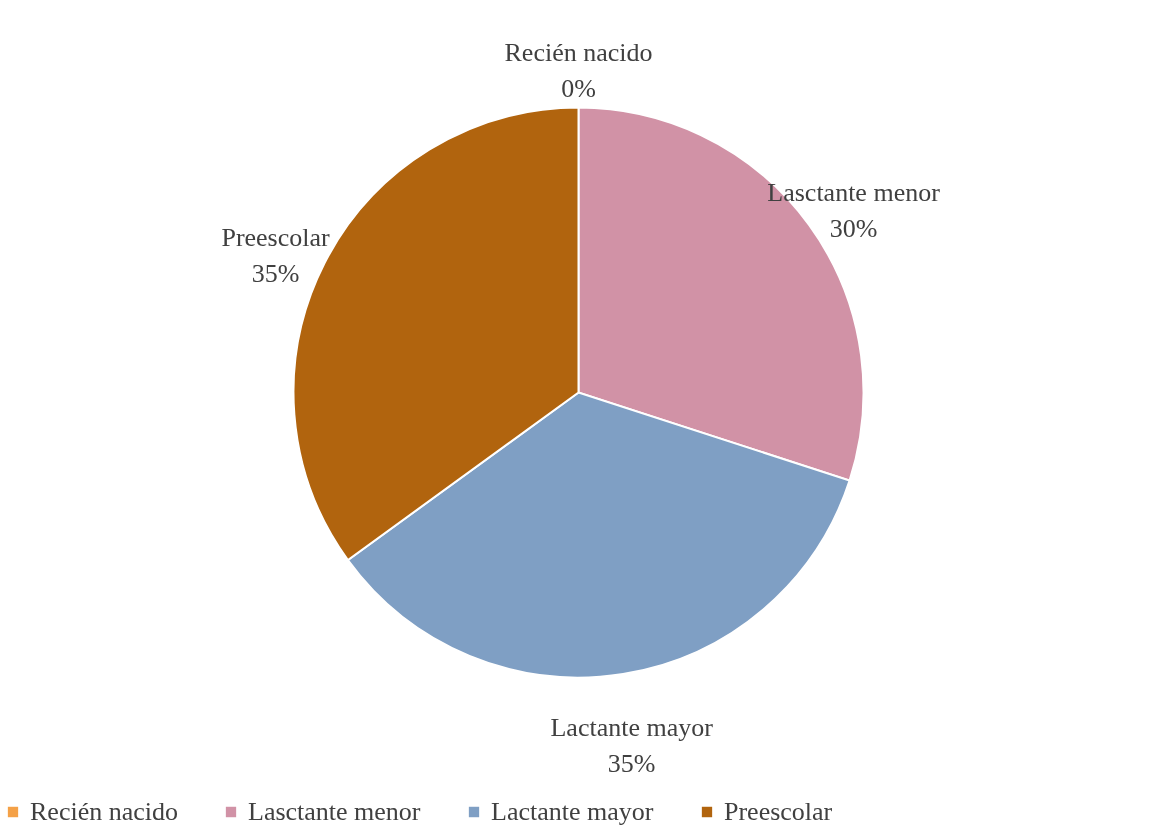 This screenshot has height=833, width=1157. What do you see at coordinates (778, 811) in the screenshot?
I see `legend-label: Preescolar` at bounding box center [778, 811].